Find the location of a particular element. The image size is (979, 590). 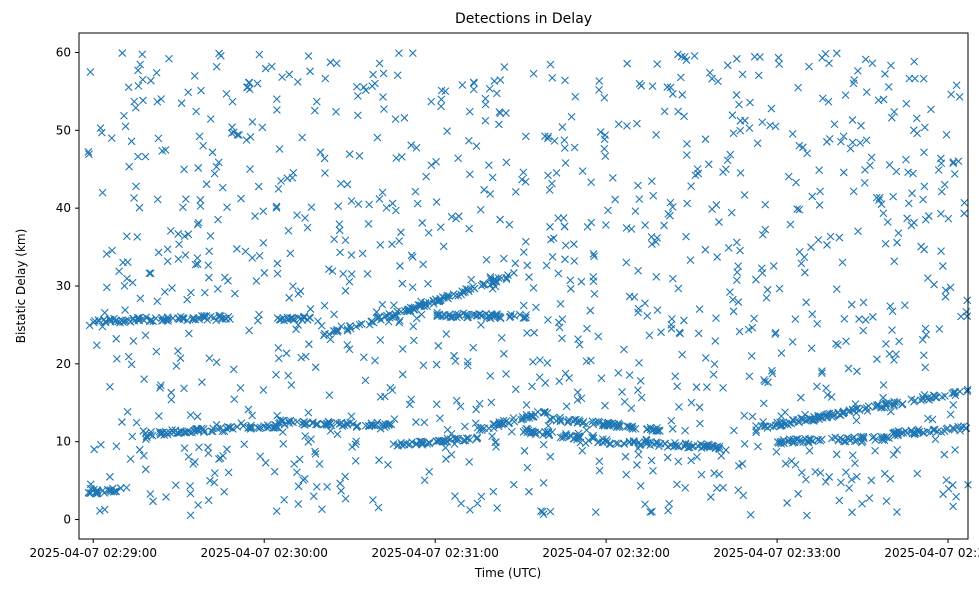

x-axis-label: Time (UTC) is located at coordinates (507, 573).